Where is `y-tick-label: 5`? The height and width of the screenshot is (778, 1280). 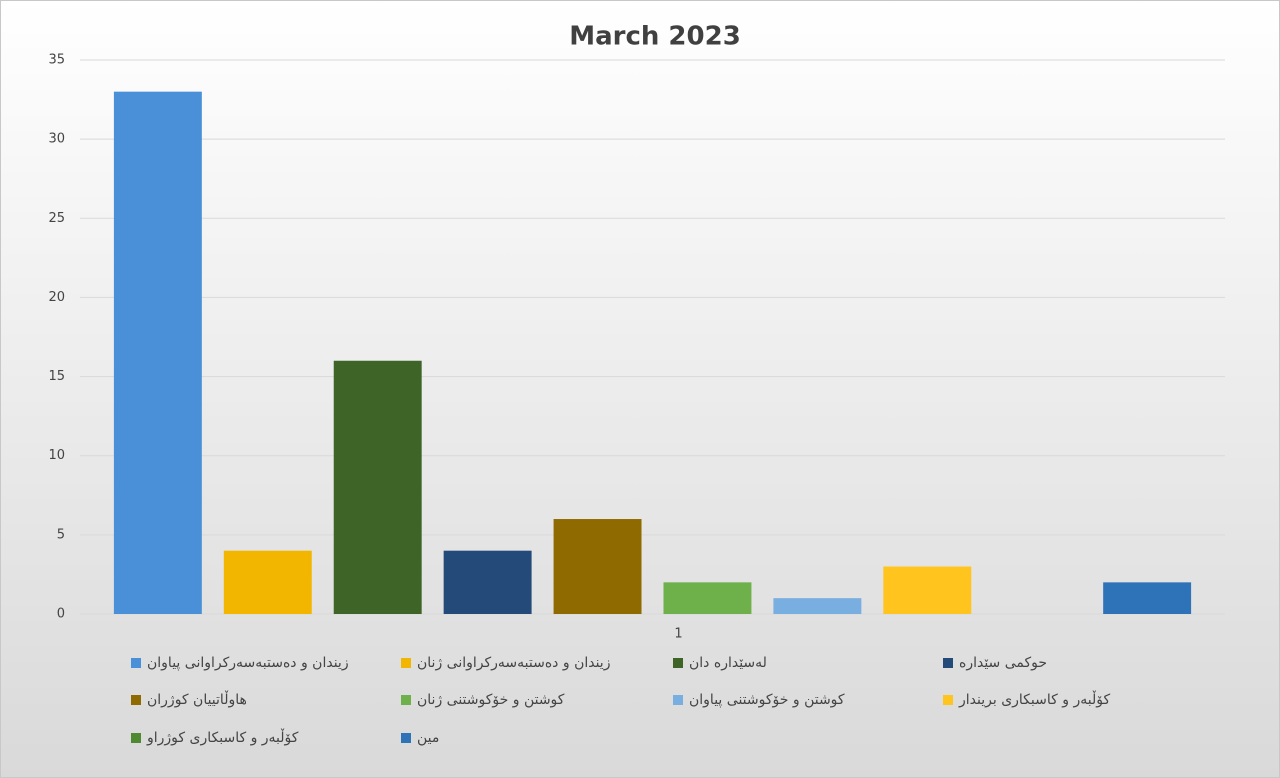 y-tick-label: 5 is located at coordinates (61, 534).